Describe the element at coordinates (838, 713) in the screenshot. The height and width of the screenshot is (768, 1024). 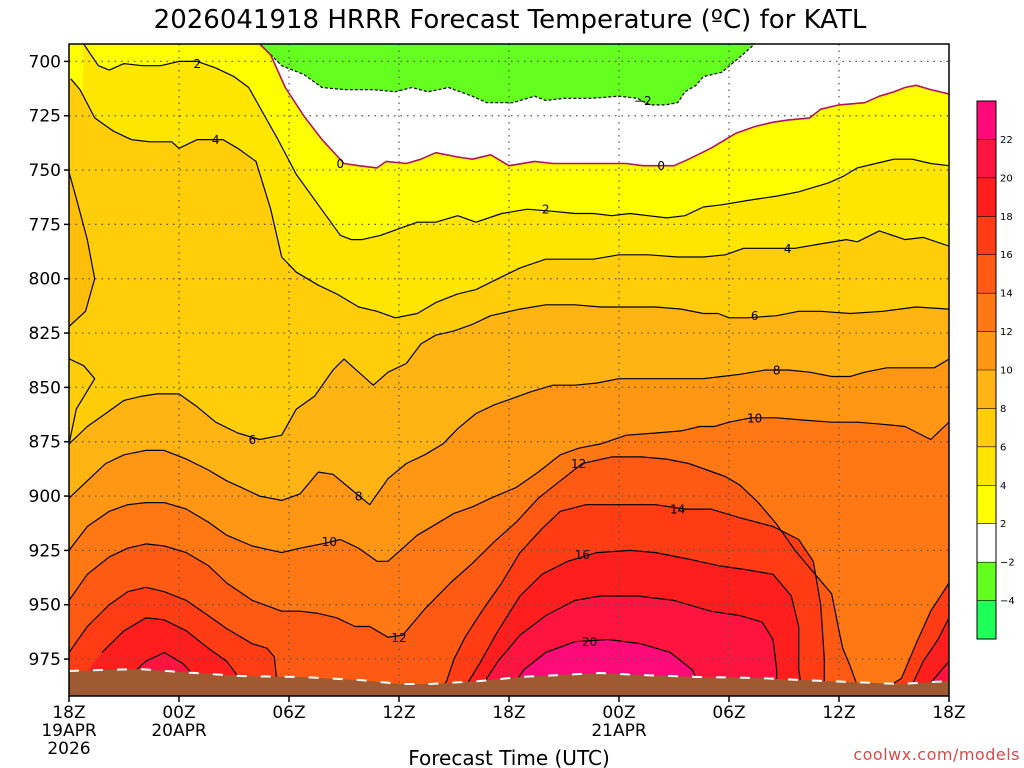
I see `x-tick-label-42-0: 12Z` at that location.